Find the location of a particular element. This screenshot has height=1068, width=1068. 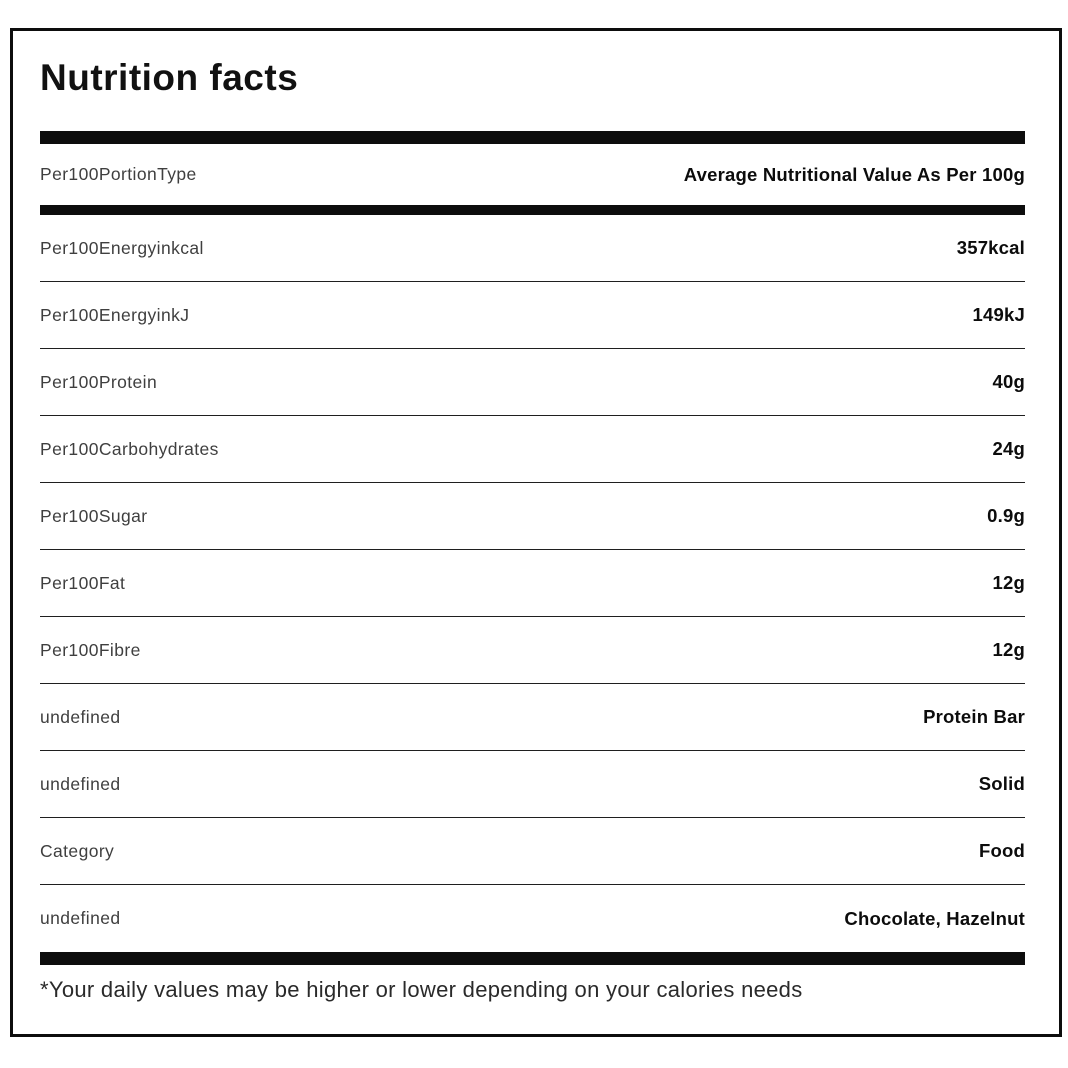

divider-thick-top is located at coordinates (532, 137).